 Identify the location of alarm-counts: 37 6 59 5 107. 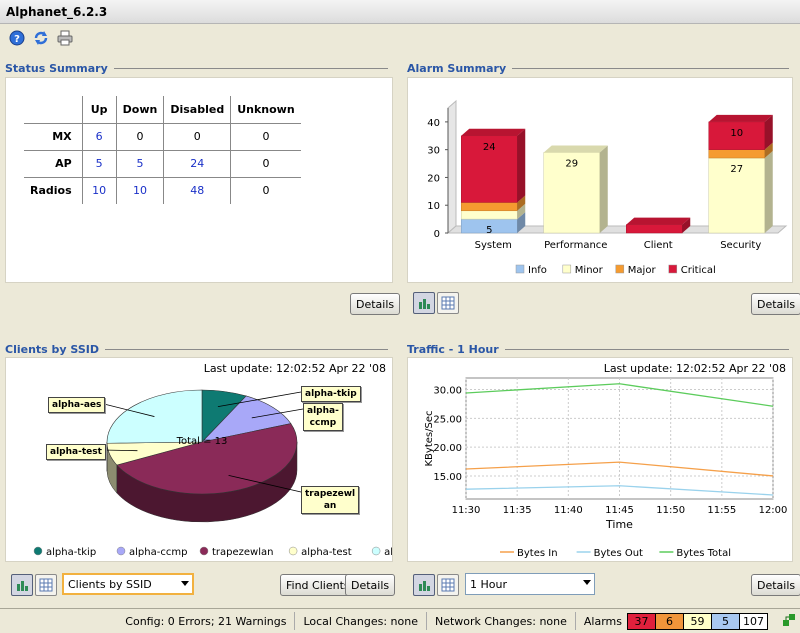
(697, 621).